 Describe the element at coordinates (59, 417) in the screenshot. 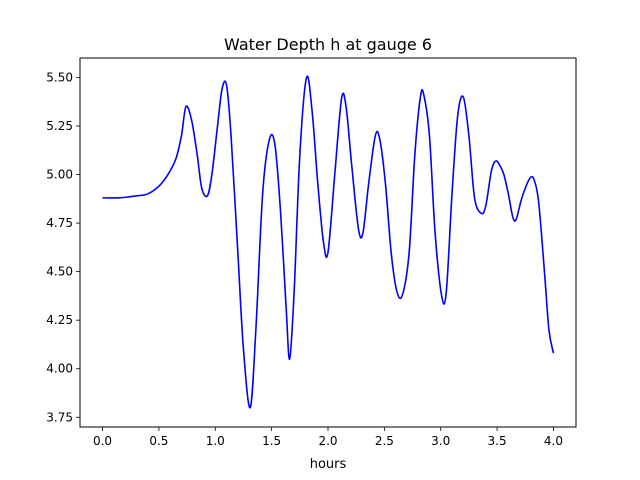

I see `y-tick-label: 3.75` at that location.